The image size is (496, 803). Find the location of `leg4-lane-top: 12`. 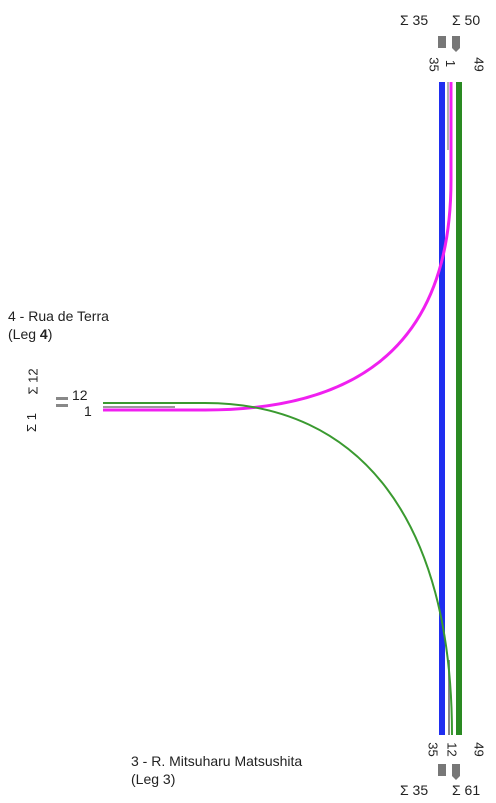

leg4-lane-top: 12 is located at coordinates (80, 395).